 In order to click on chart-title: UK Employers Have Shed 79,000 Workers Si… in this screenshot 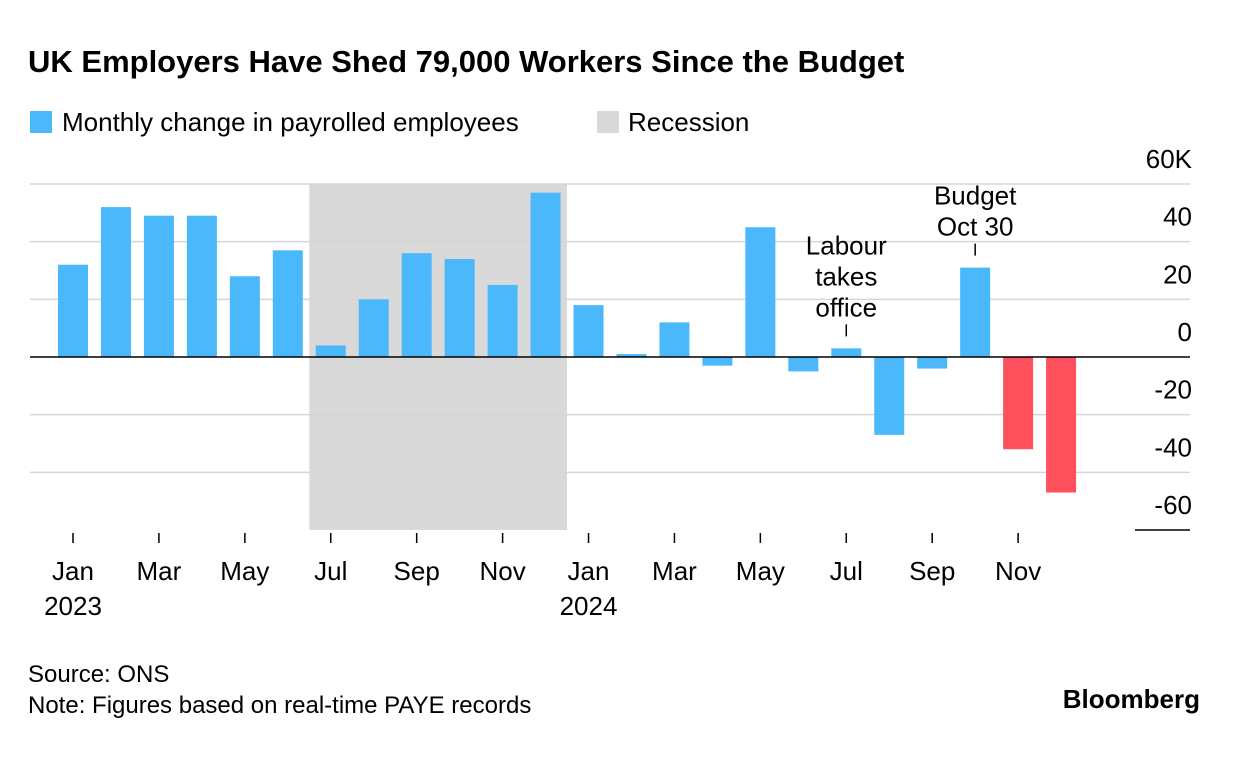, I will do `click(466, 61)`.